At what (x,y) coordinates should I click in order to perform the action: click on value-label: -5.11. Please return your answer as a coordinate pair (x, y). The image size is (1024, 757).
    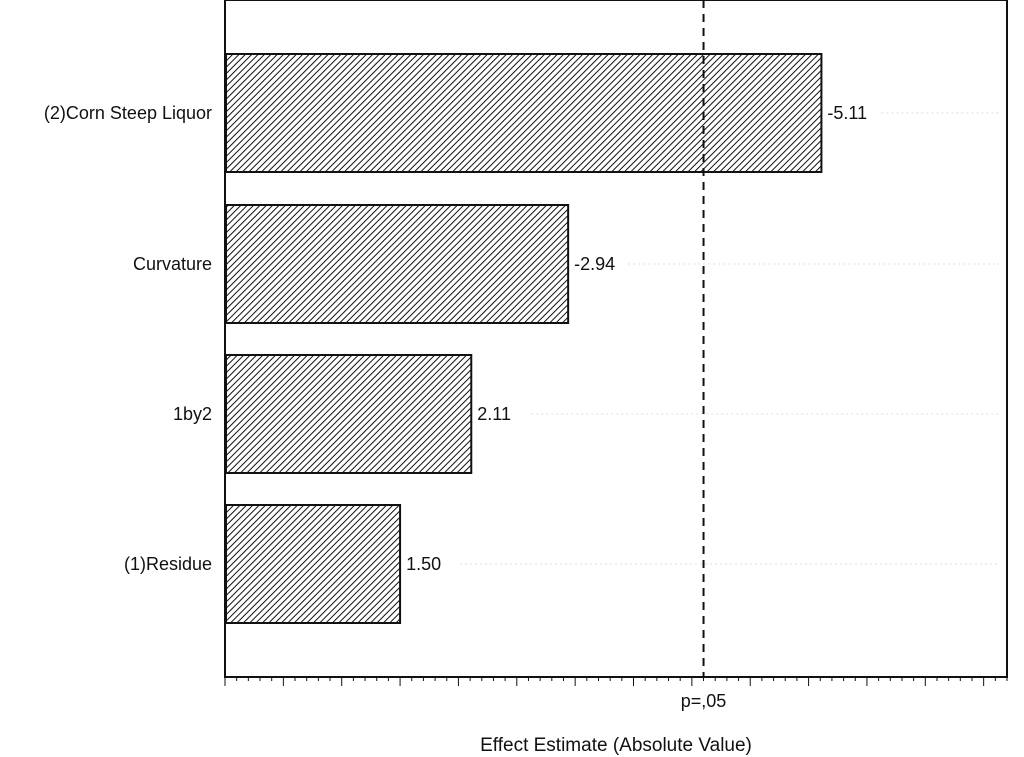
    Looking at the image, I should click on (847, 113).